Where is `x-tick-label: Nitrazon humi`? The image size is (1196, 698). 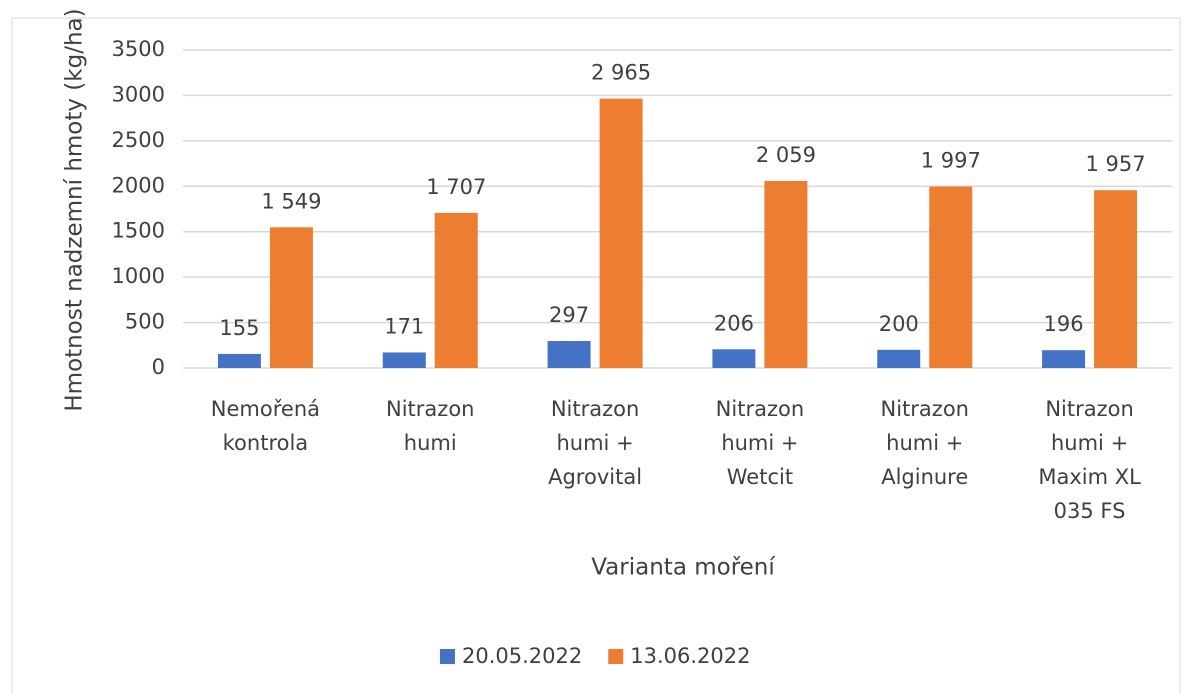
x-tick-label: Nitrazon humi is located at coordinates (430, 426).